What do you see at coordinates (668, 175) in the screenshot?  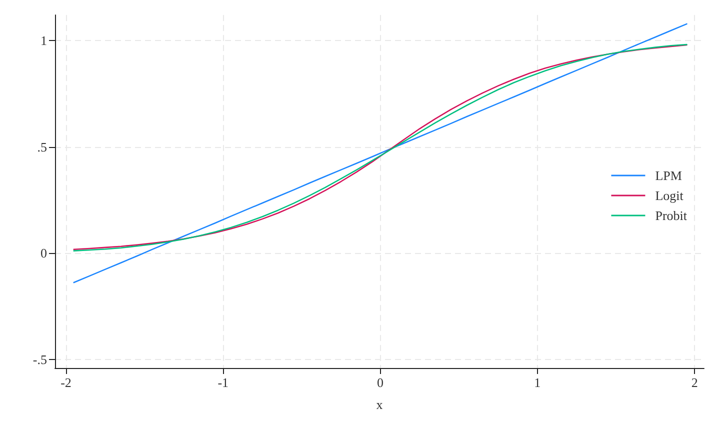 I see `legend-label: LPM` at bounding box center [668, 175].